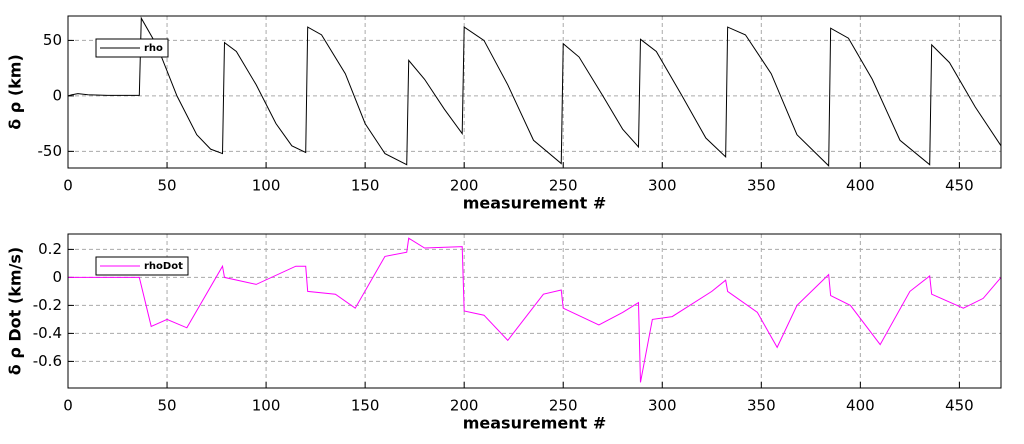  I want to click on y-tick-label: -0.4, so click(47, 333).